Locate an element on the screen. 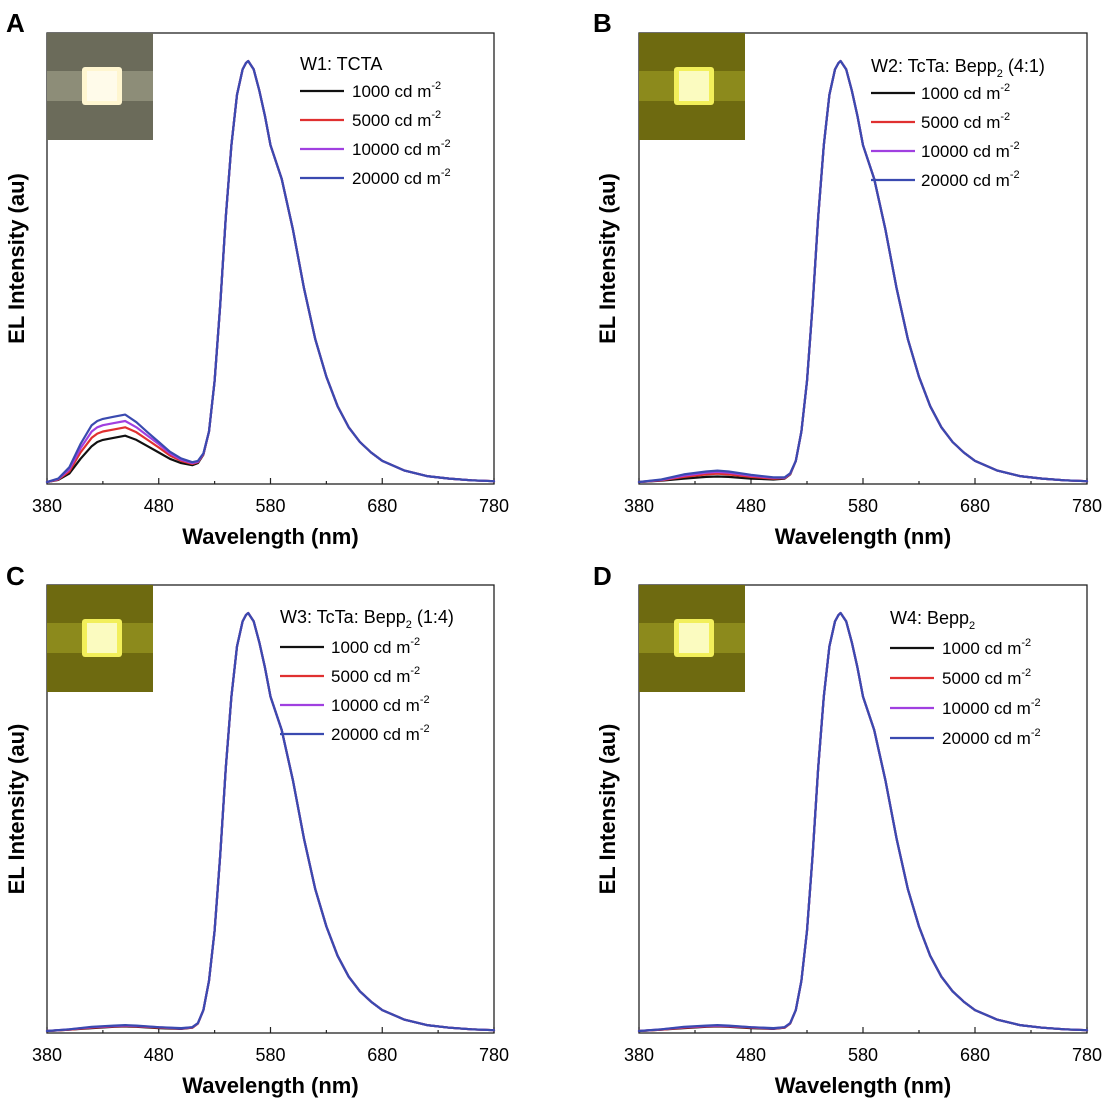  legend-title-main: W4: Bepp is located at coordinates (929, 618).